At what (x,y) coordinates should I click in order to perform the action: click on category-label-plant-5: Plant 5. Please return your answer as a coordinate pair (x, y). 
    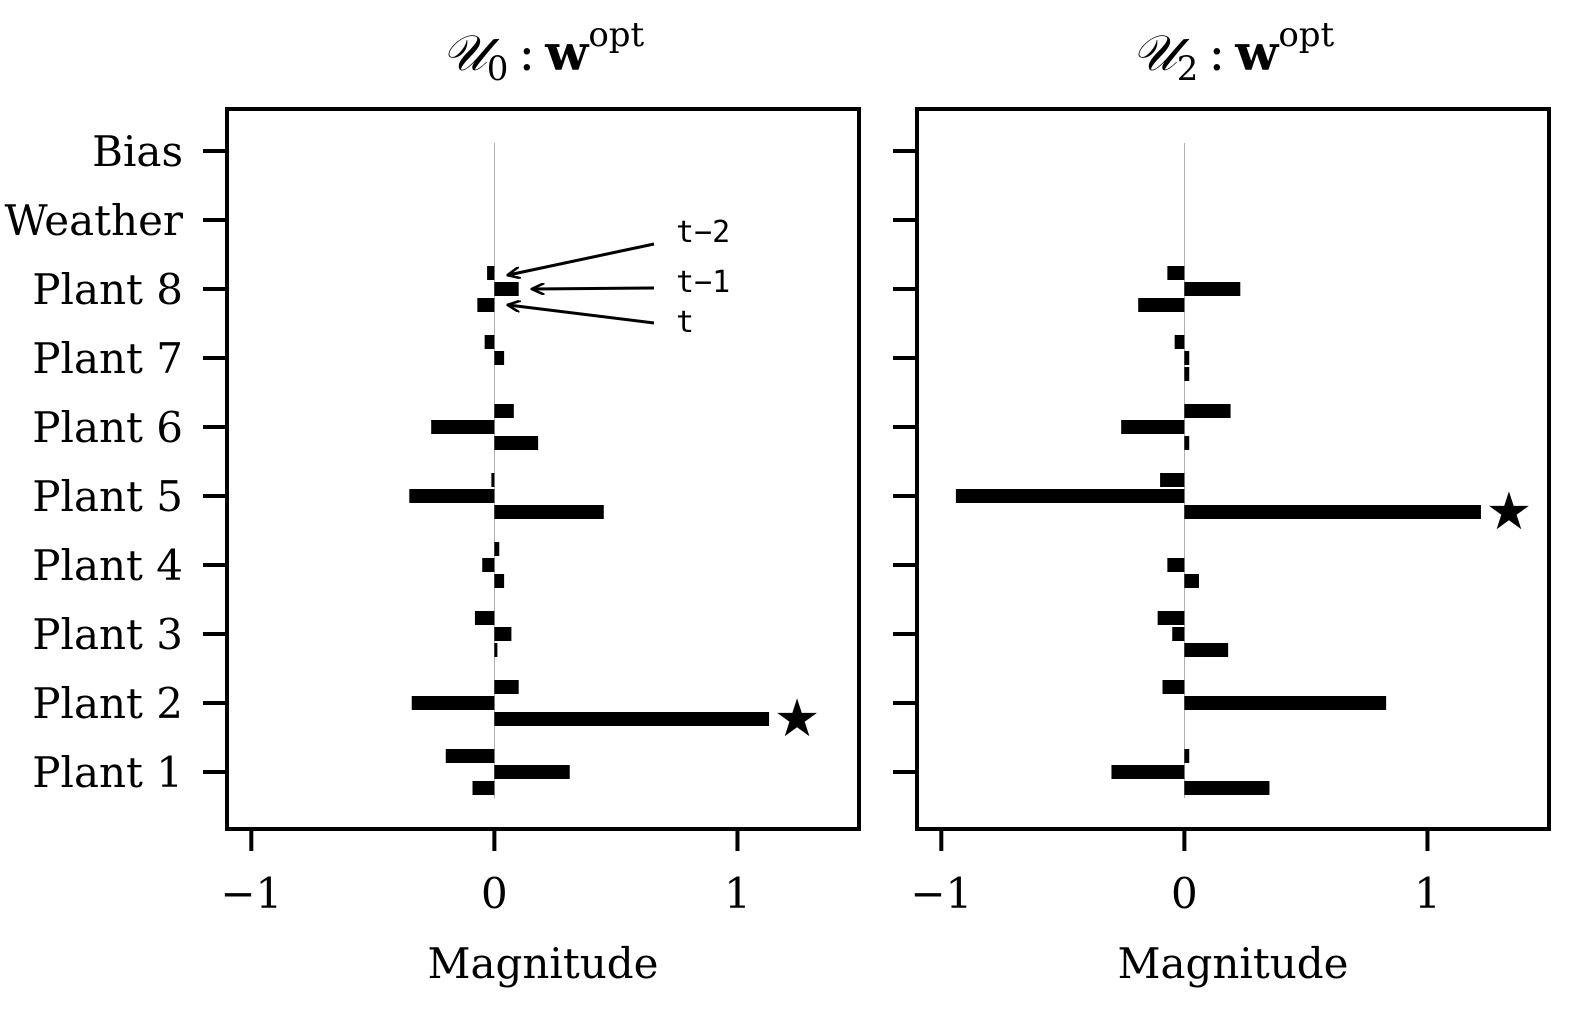
    Looking at the image, I should click on (107, 496).